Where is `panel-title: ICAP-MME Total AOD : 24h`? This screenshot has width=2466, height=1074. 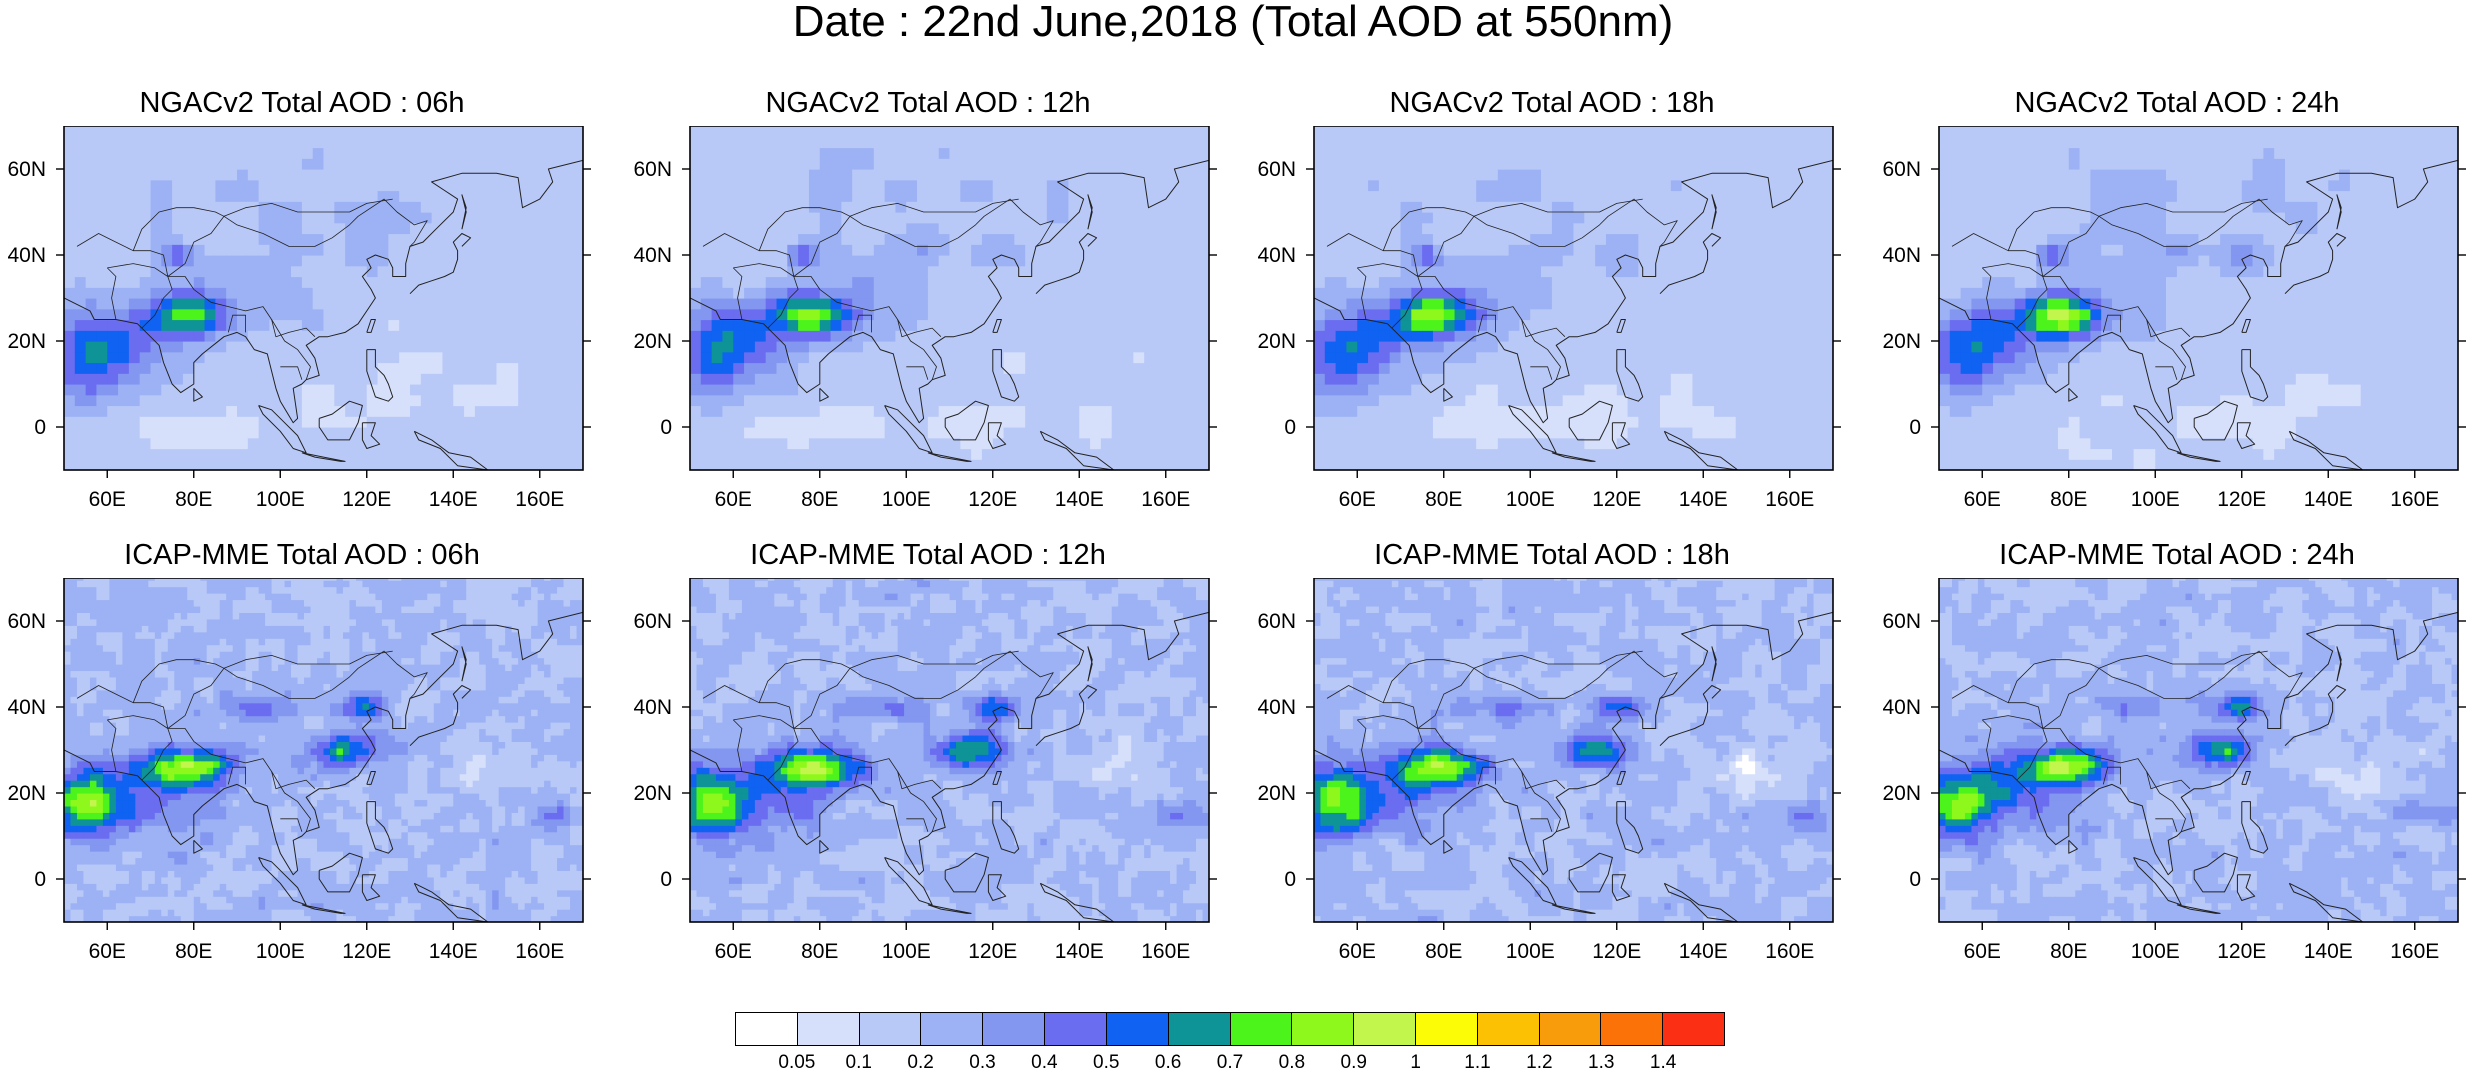
panel-title: ICAP-MME Total AOD : 24h is located at coordinates (2170, 555).